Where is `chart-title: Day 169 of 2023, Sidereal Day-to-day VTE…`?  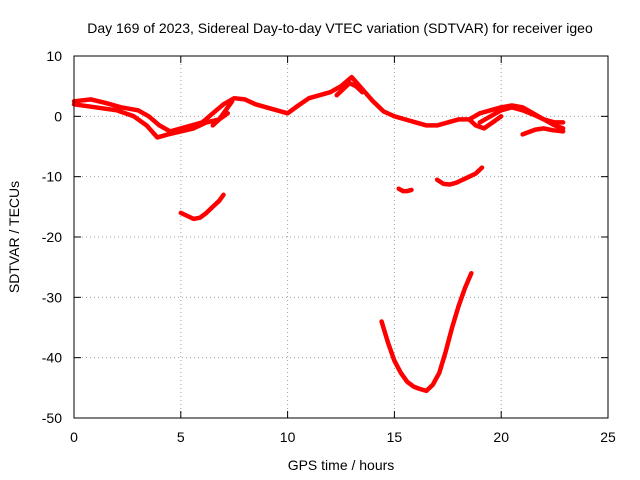
chart-title: Day 169 of 2023, Sidereal Day-to-day VTE… is located at coordinates (340, 28).